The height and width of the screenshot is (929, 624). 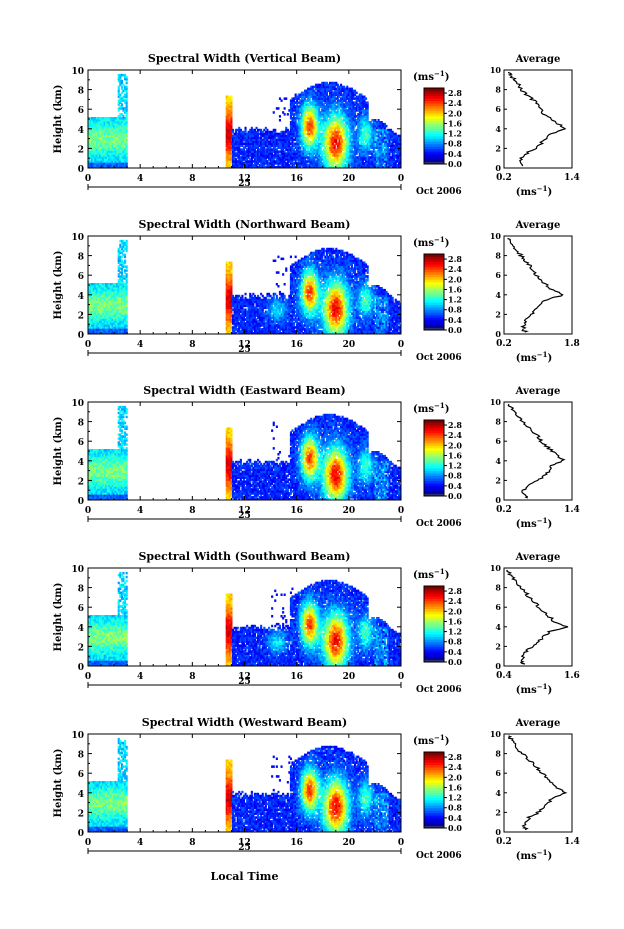 What do you see at coordinates (431, 76) in the screenshot?
I see `colorbar-unit: (ms−1)` at bounding box center [431, 76].